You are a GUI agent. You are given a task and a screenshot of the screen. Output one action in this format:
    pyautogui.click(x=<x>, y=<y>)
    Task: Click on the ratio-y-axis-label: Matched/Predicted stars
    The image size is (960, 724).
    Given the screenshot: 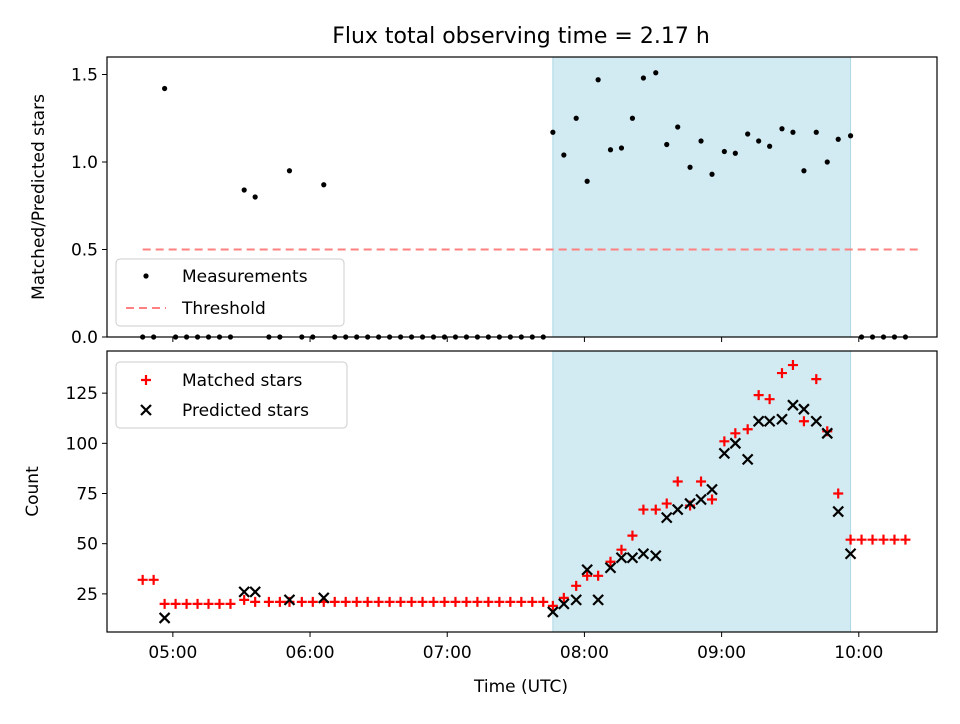 What is the action you would take?
    pyautogui.click(x=39, y=197)
    